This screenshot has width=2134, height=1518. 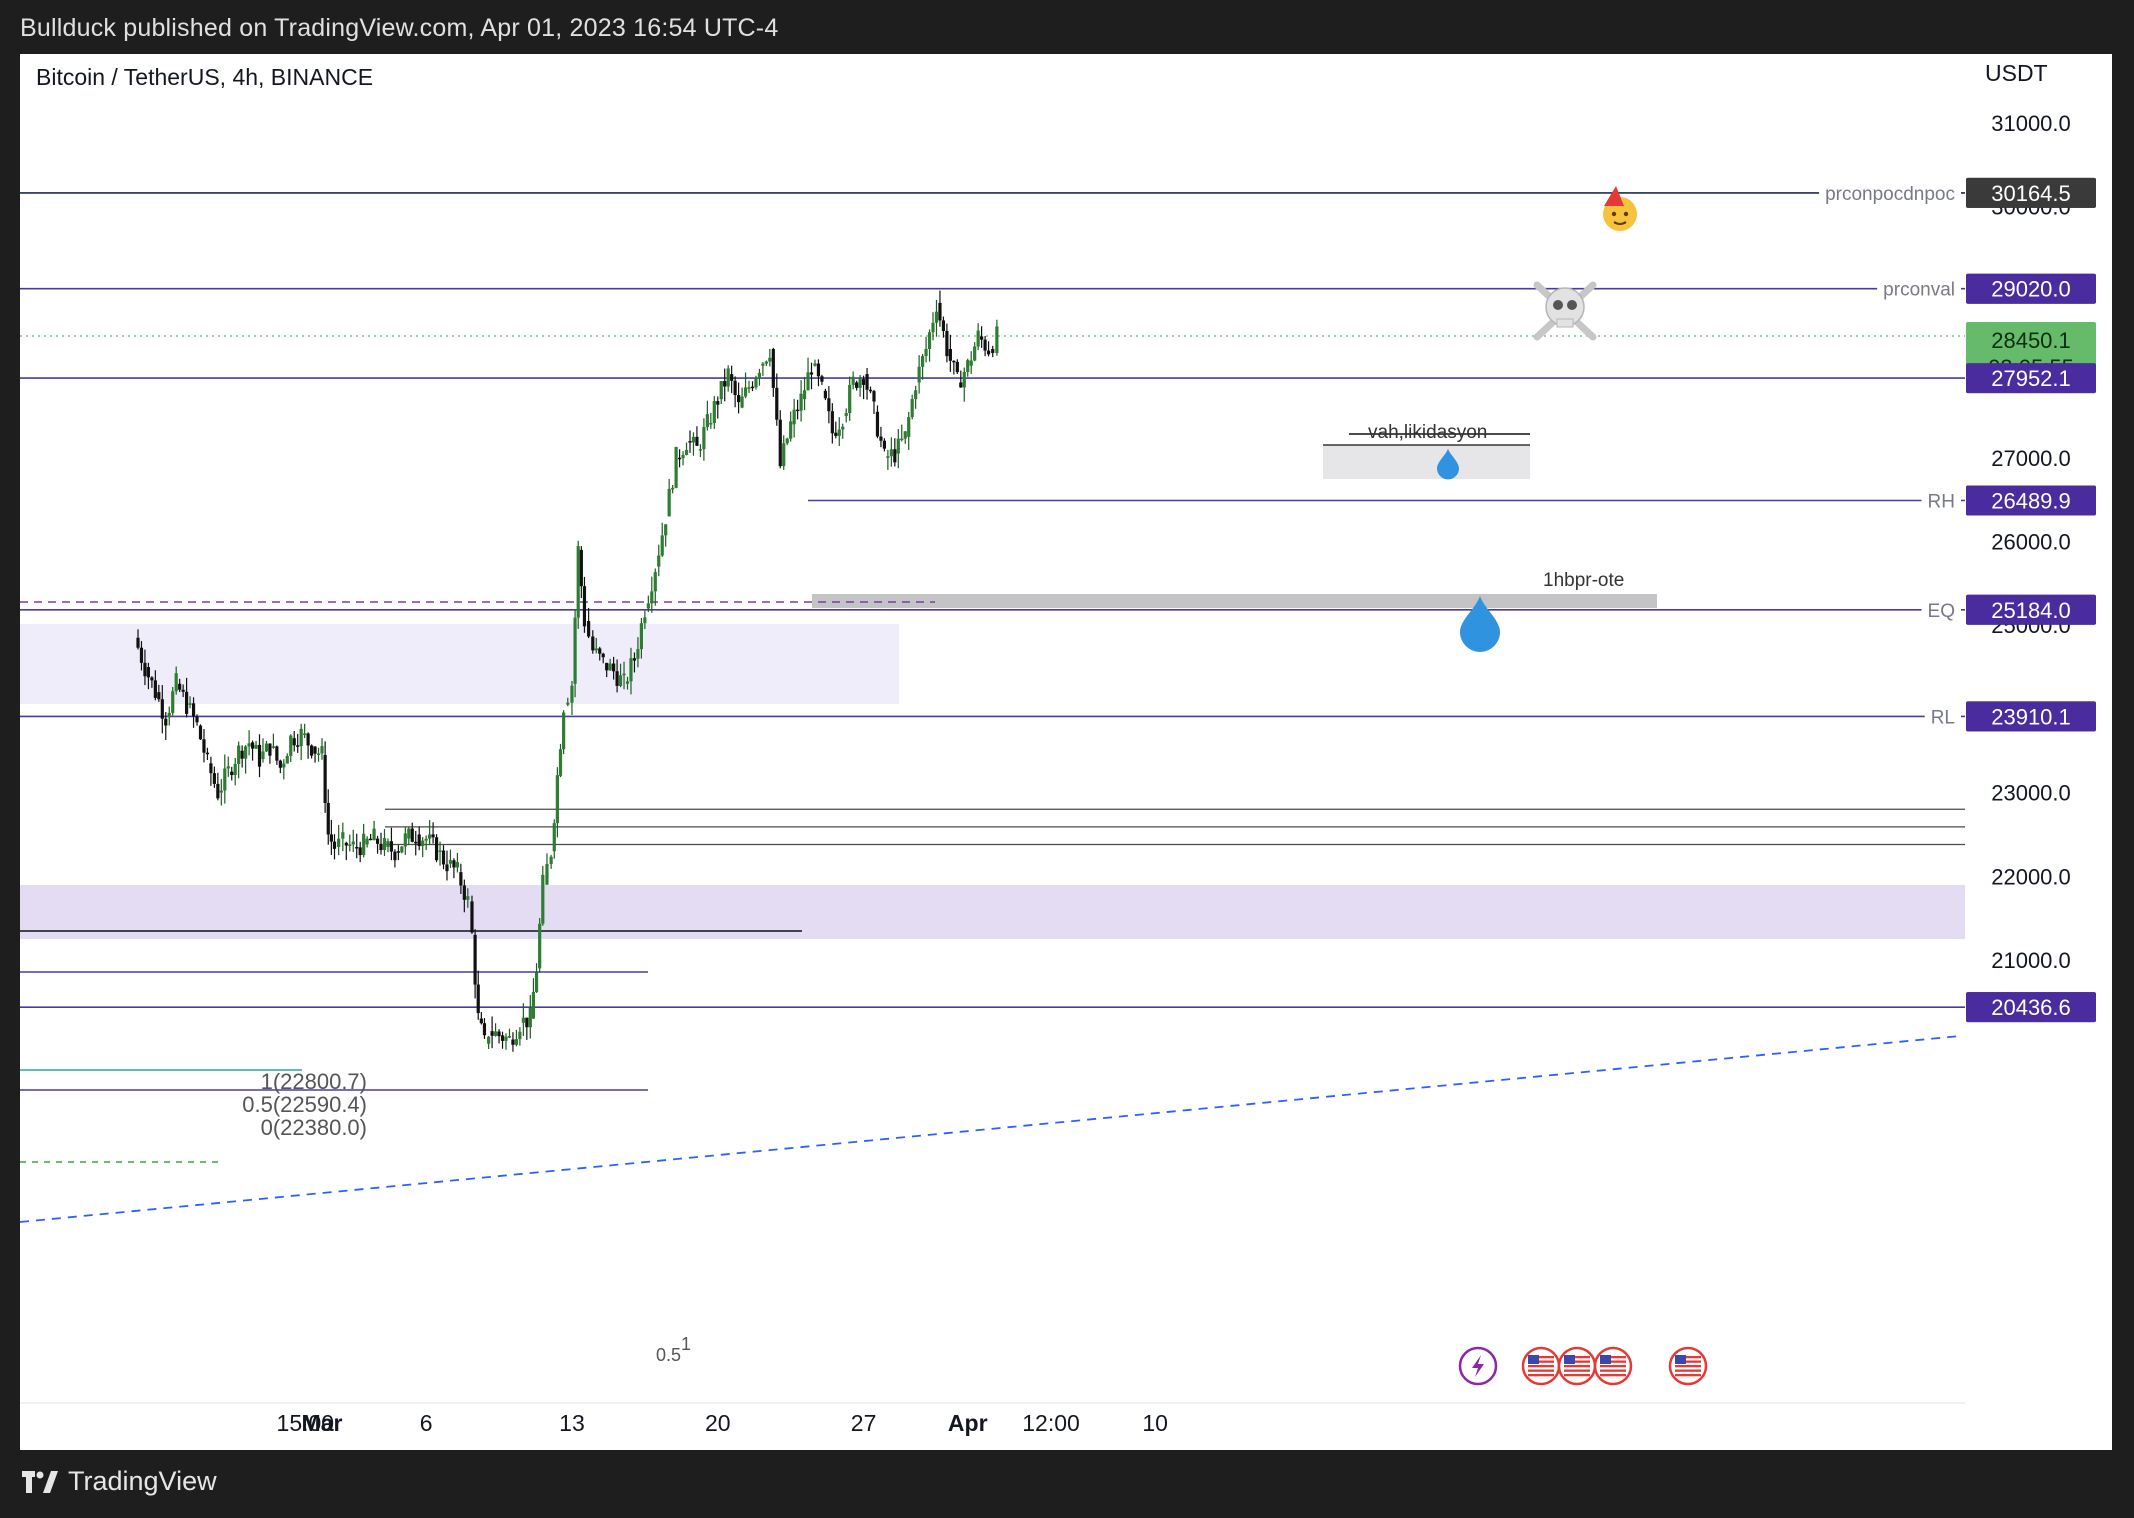 I want to click on x-tick-label: 13, so click(x=572, y=1423).